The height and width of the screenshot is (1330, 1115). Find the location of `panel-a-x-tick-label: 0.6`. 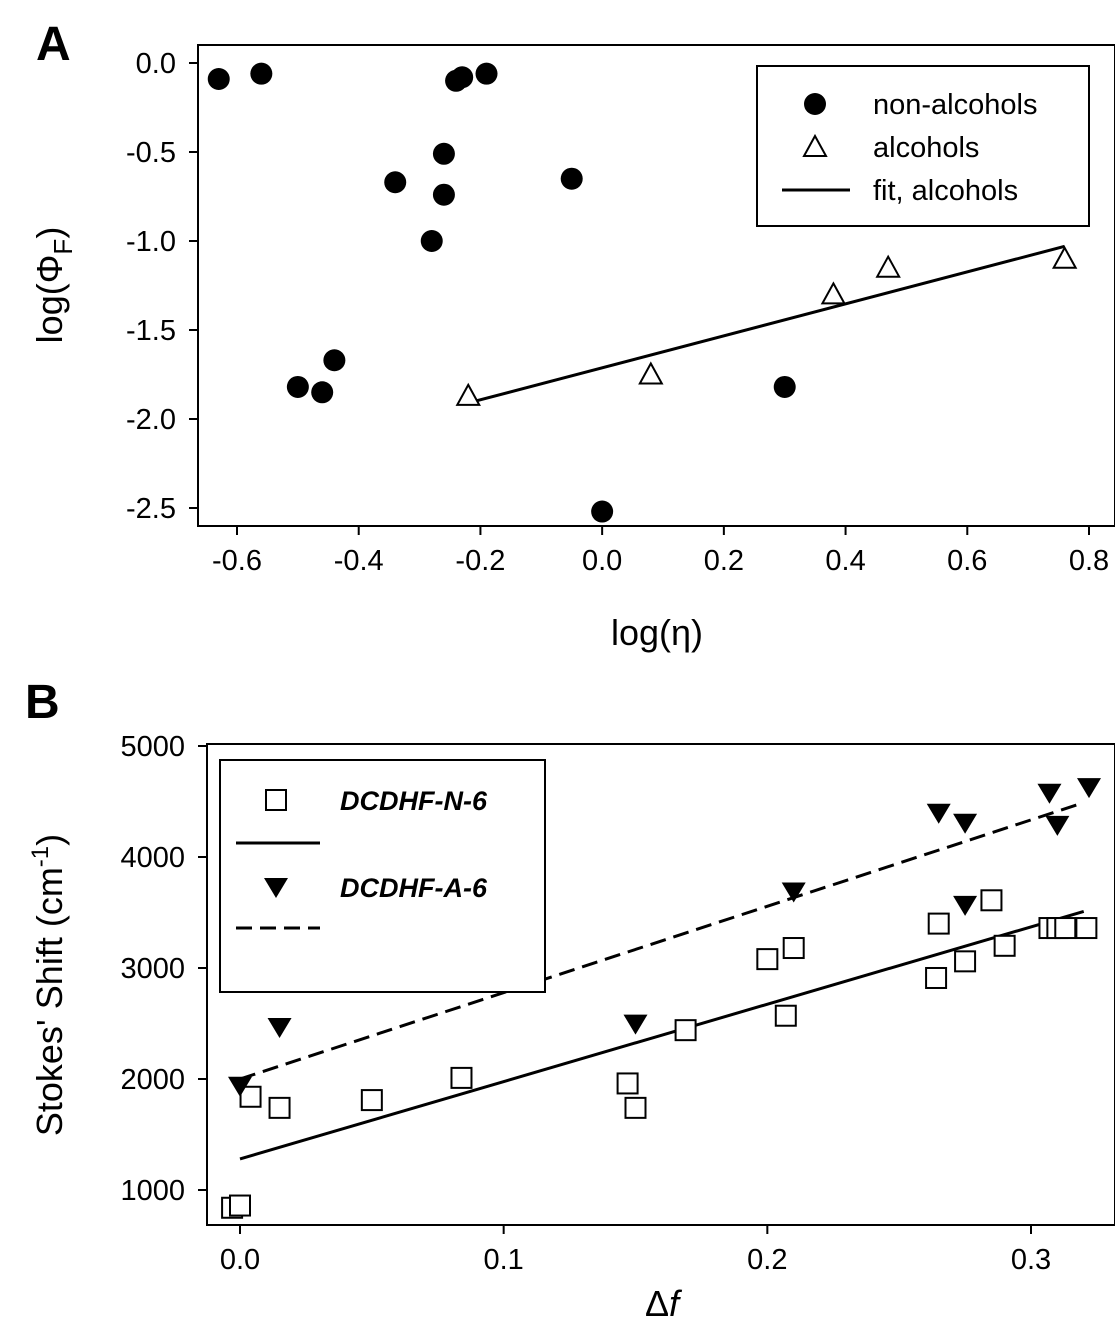

panel-a-x-tick-label: 0.6 is located at coordinates (967, 561).